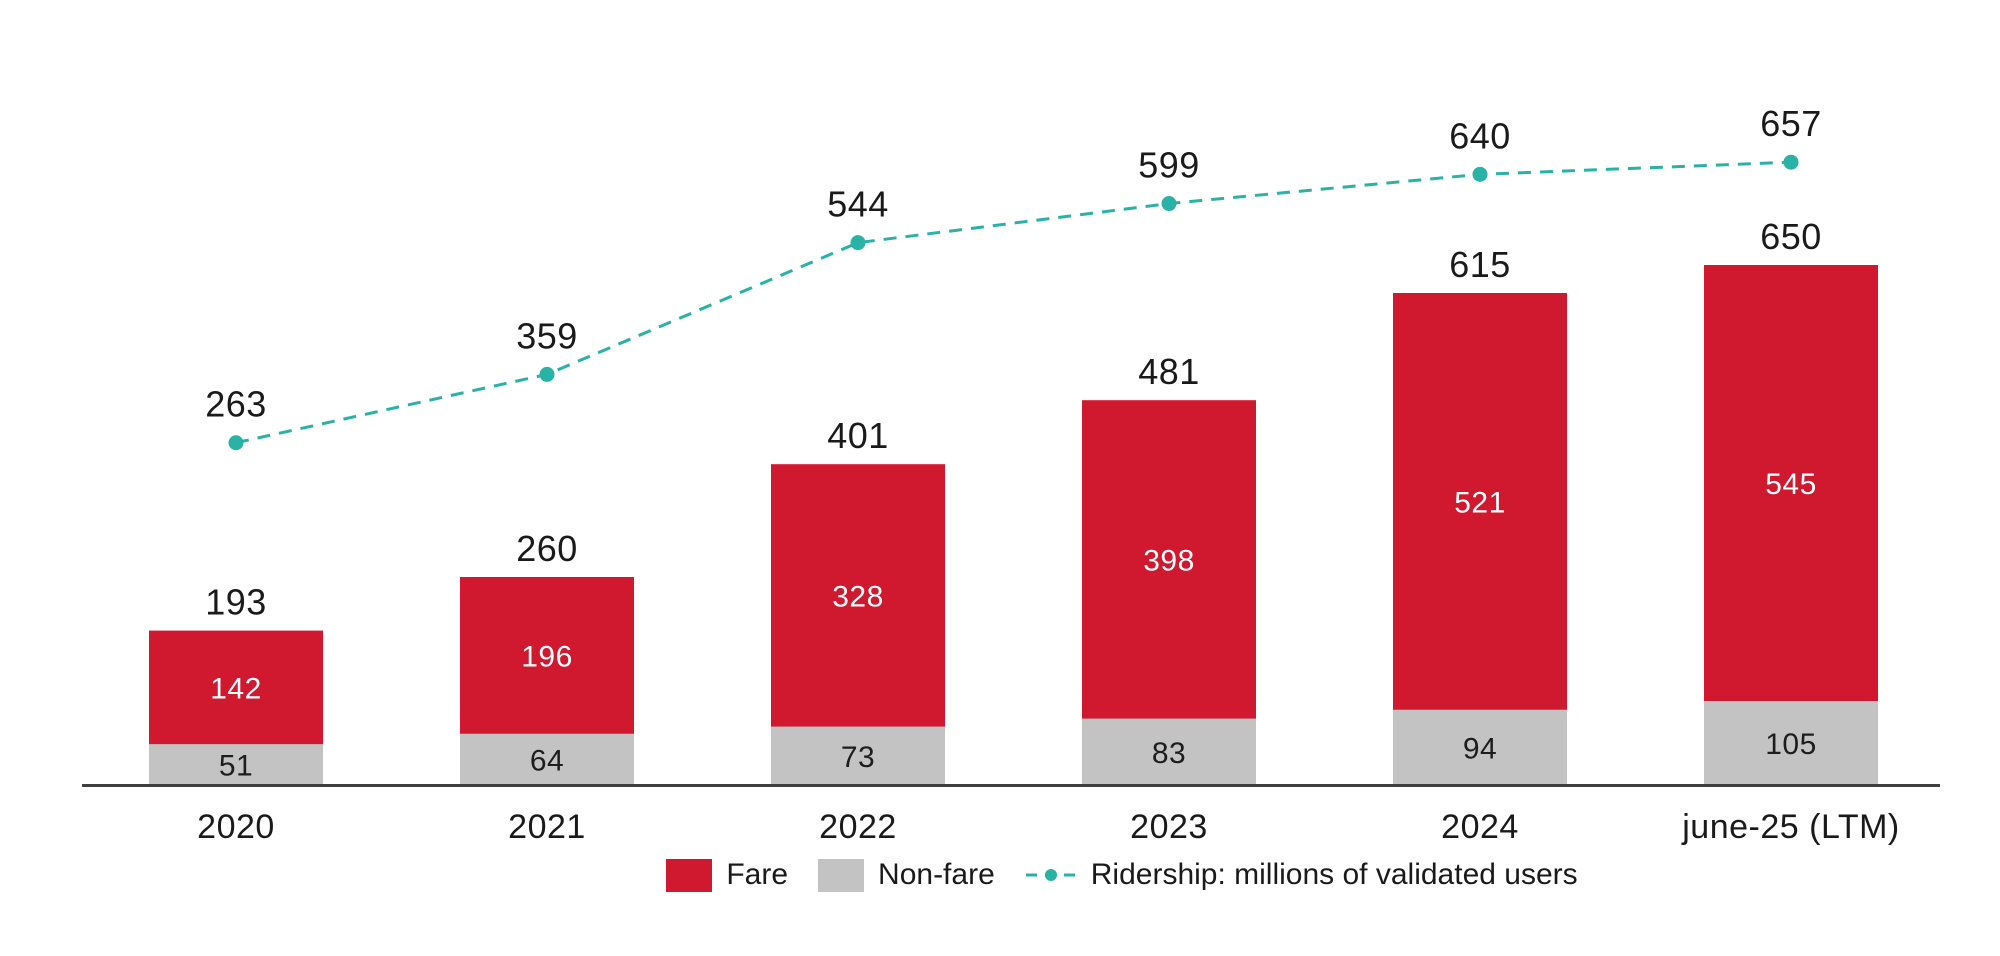  I want to click on ridership-value-label-june-25-ltm: 657, so click(1791, 123).